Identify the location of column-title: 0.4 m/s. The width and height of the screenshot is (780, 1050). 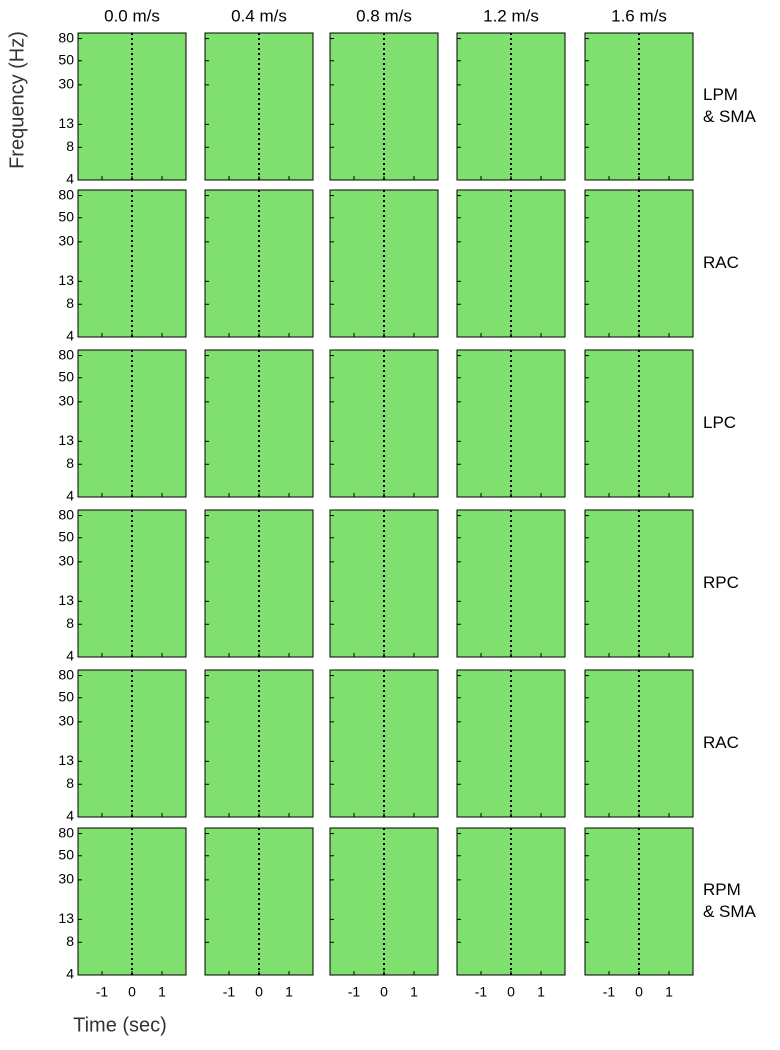
(259, 15).